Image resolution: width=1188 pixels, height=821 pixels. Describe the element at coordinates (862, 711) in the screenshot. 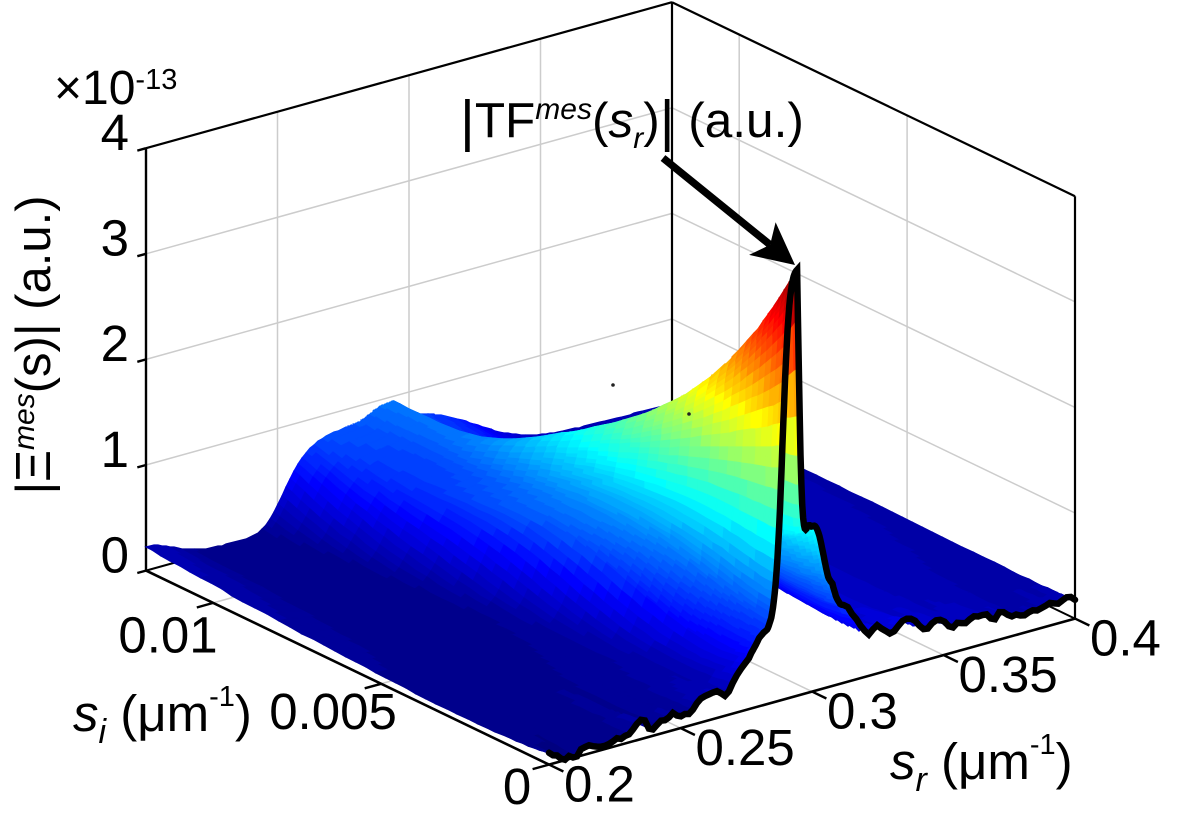

I see `svg-text: 0.3` at that location.